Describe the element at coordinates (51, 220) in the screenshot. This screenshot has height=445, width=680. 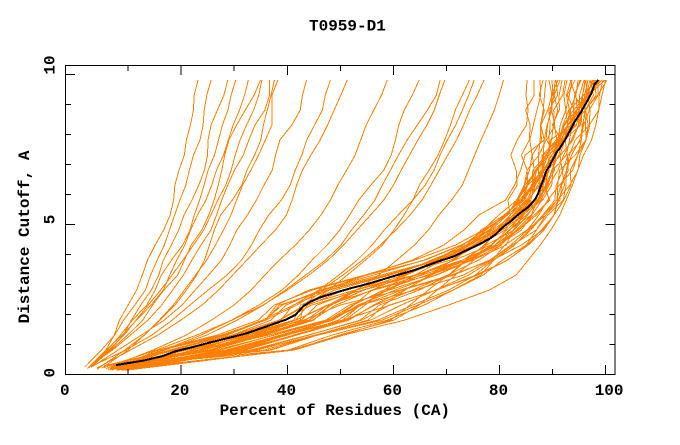
I see `svg-text: 5` at that location.